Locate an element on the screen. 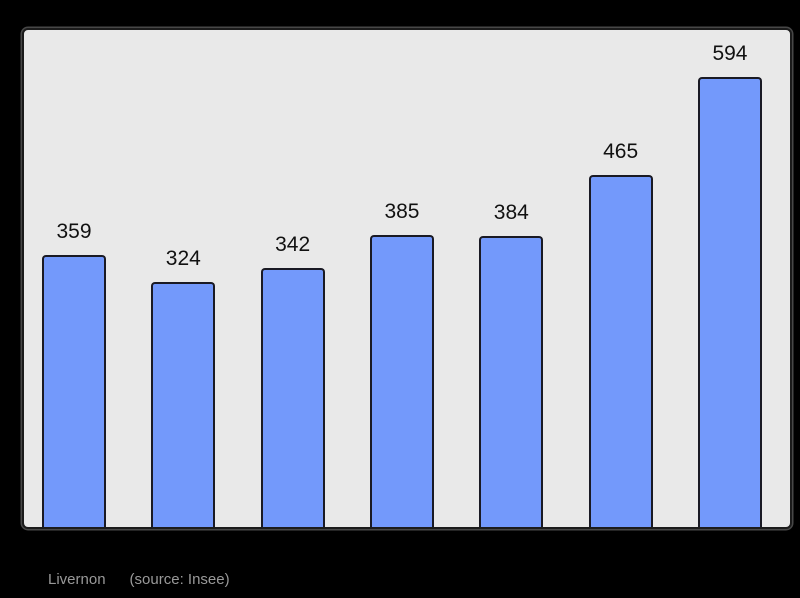  bar-group: 594 is located at coordinates (729, 278).